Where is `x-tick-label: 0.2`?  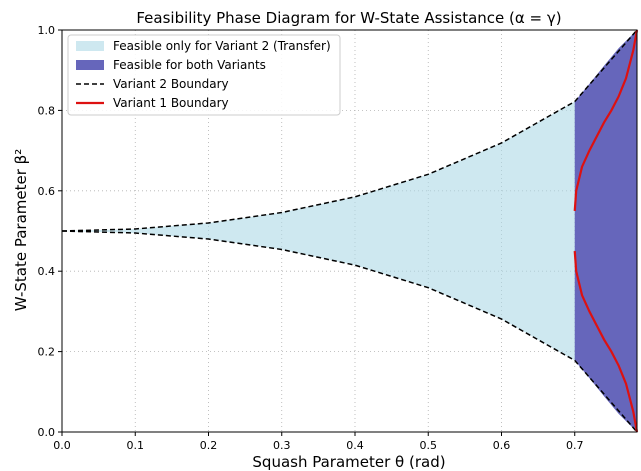
x-tick-label: 0.2 is located at coordinates (209, 445).